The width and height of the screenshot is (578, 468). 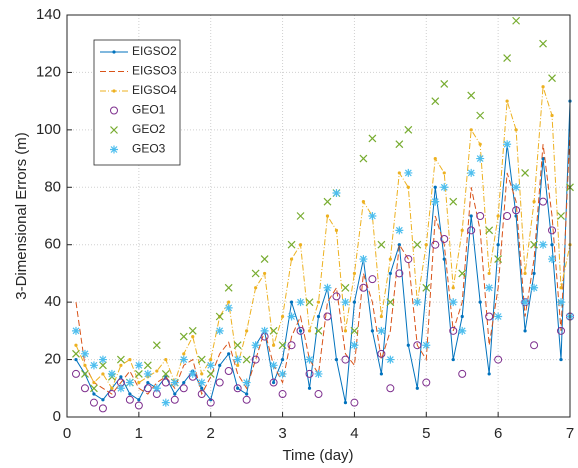 What do you see at coordinates (149, 129) in the screenshot?
I see `legend-label: GEO2` at bounding box center [149, 129].